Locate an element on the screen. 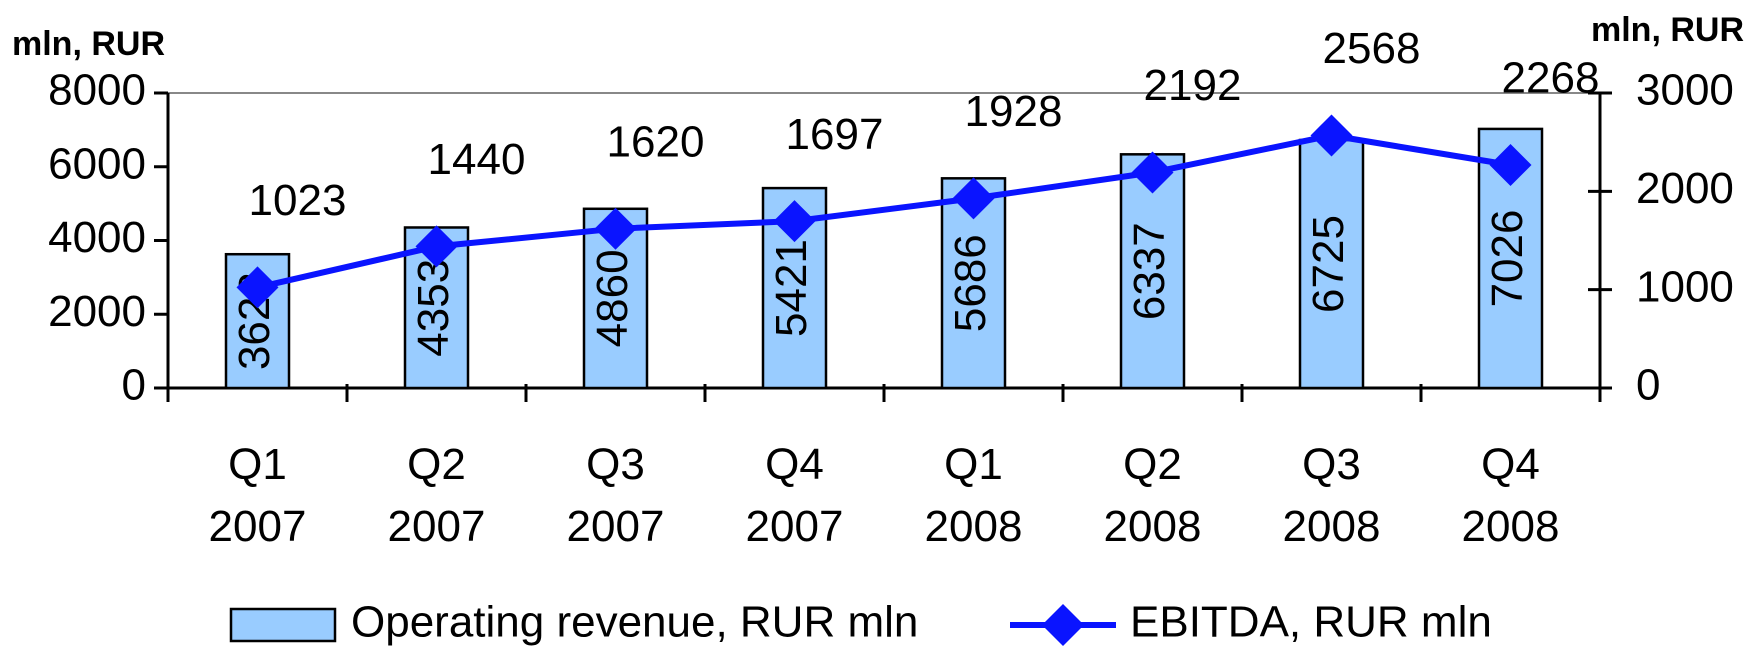  bar-value-label: 6725 is located at coordinates (1328, 264).